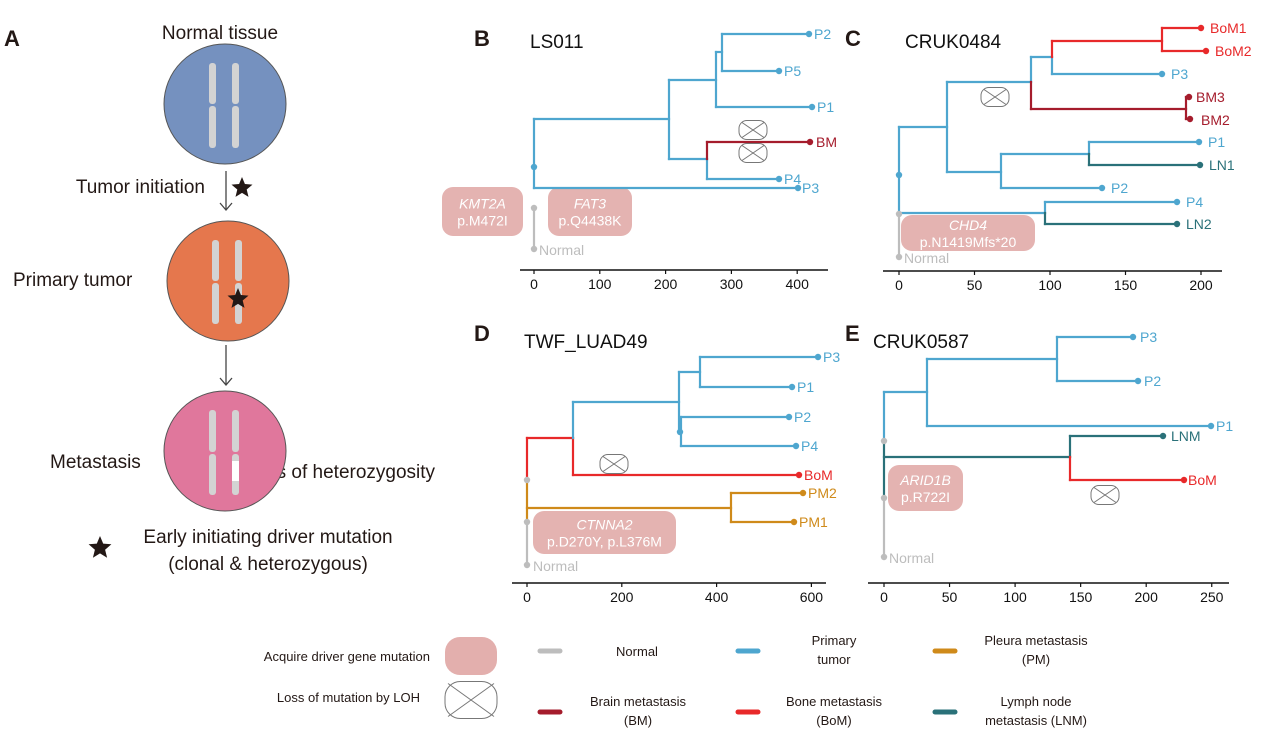 Image resolution: width=1269 pixels, height=744 pixels. What do you see at coordinates (220, 33) in the screenshot?
I see `normal-tissue-label: Normal tissue` at bounding box center [220, 33].